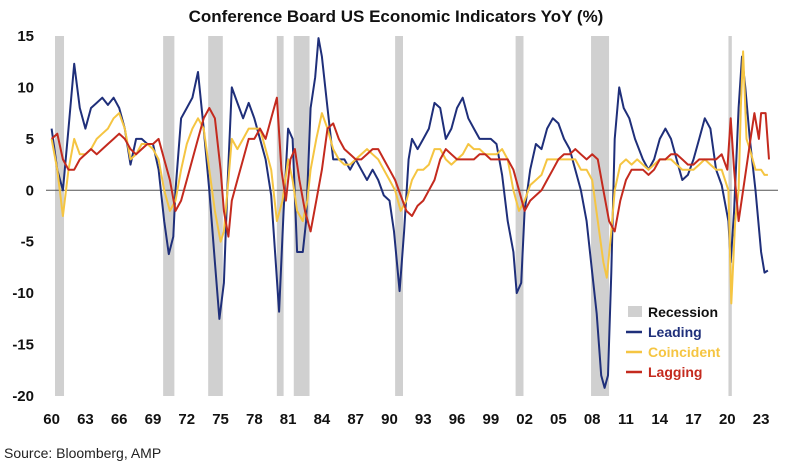  Describe the element at coordinates (490, 419) in the screenshot. I see `x-tick-label: 99` at that location.